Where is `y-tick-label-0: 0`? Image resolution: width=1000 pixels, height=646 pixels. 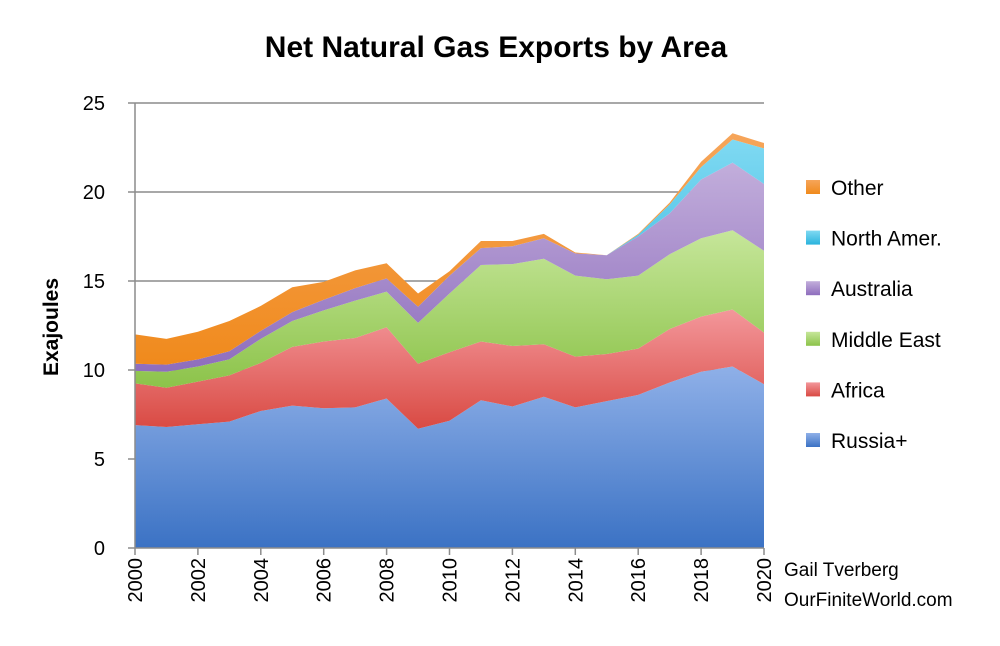 y-tick-label-0: 0 is located at coordinates (99, 549).